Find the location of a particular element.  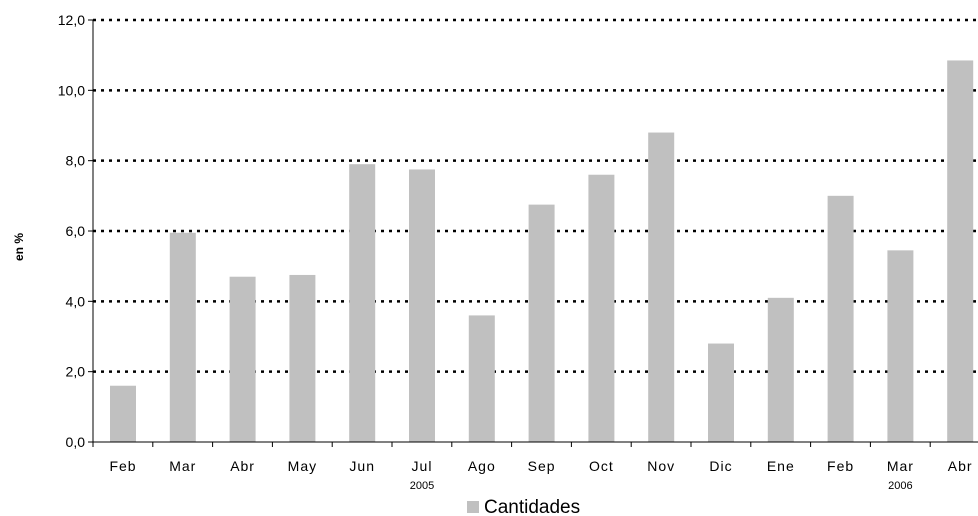

y-tick-label: 6,0 is located at coordinates (76, 231).